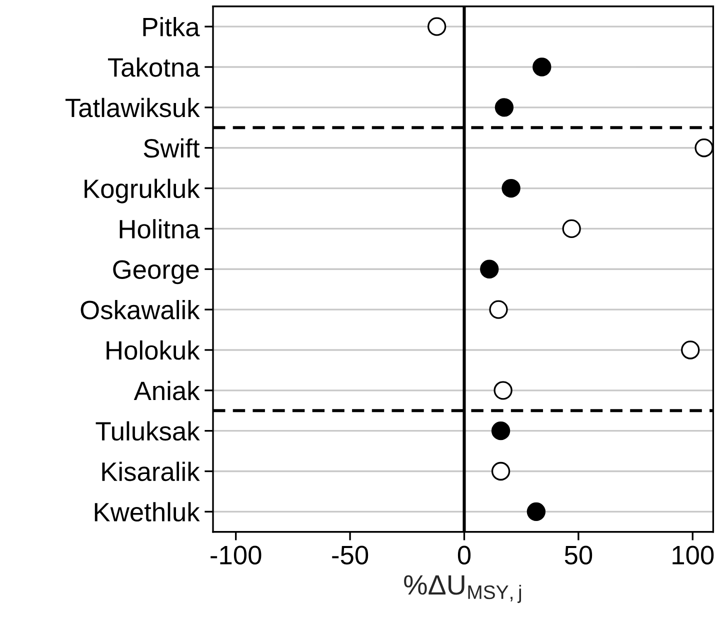 The height and width of the screenshot is (637, 727). I want to click on y-tick-label: Tatlawiksuk, so click(133, 108).